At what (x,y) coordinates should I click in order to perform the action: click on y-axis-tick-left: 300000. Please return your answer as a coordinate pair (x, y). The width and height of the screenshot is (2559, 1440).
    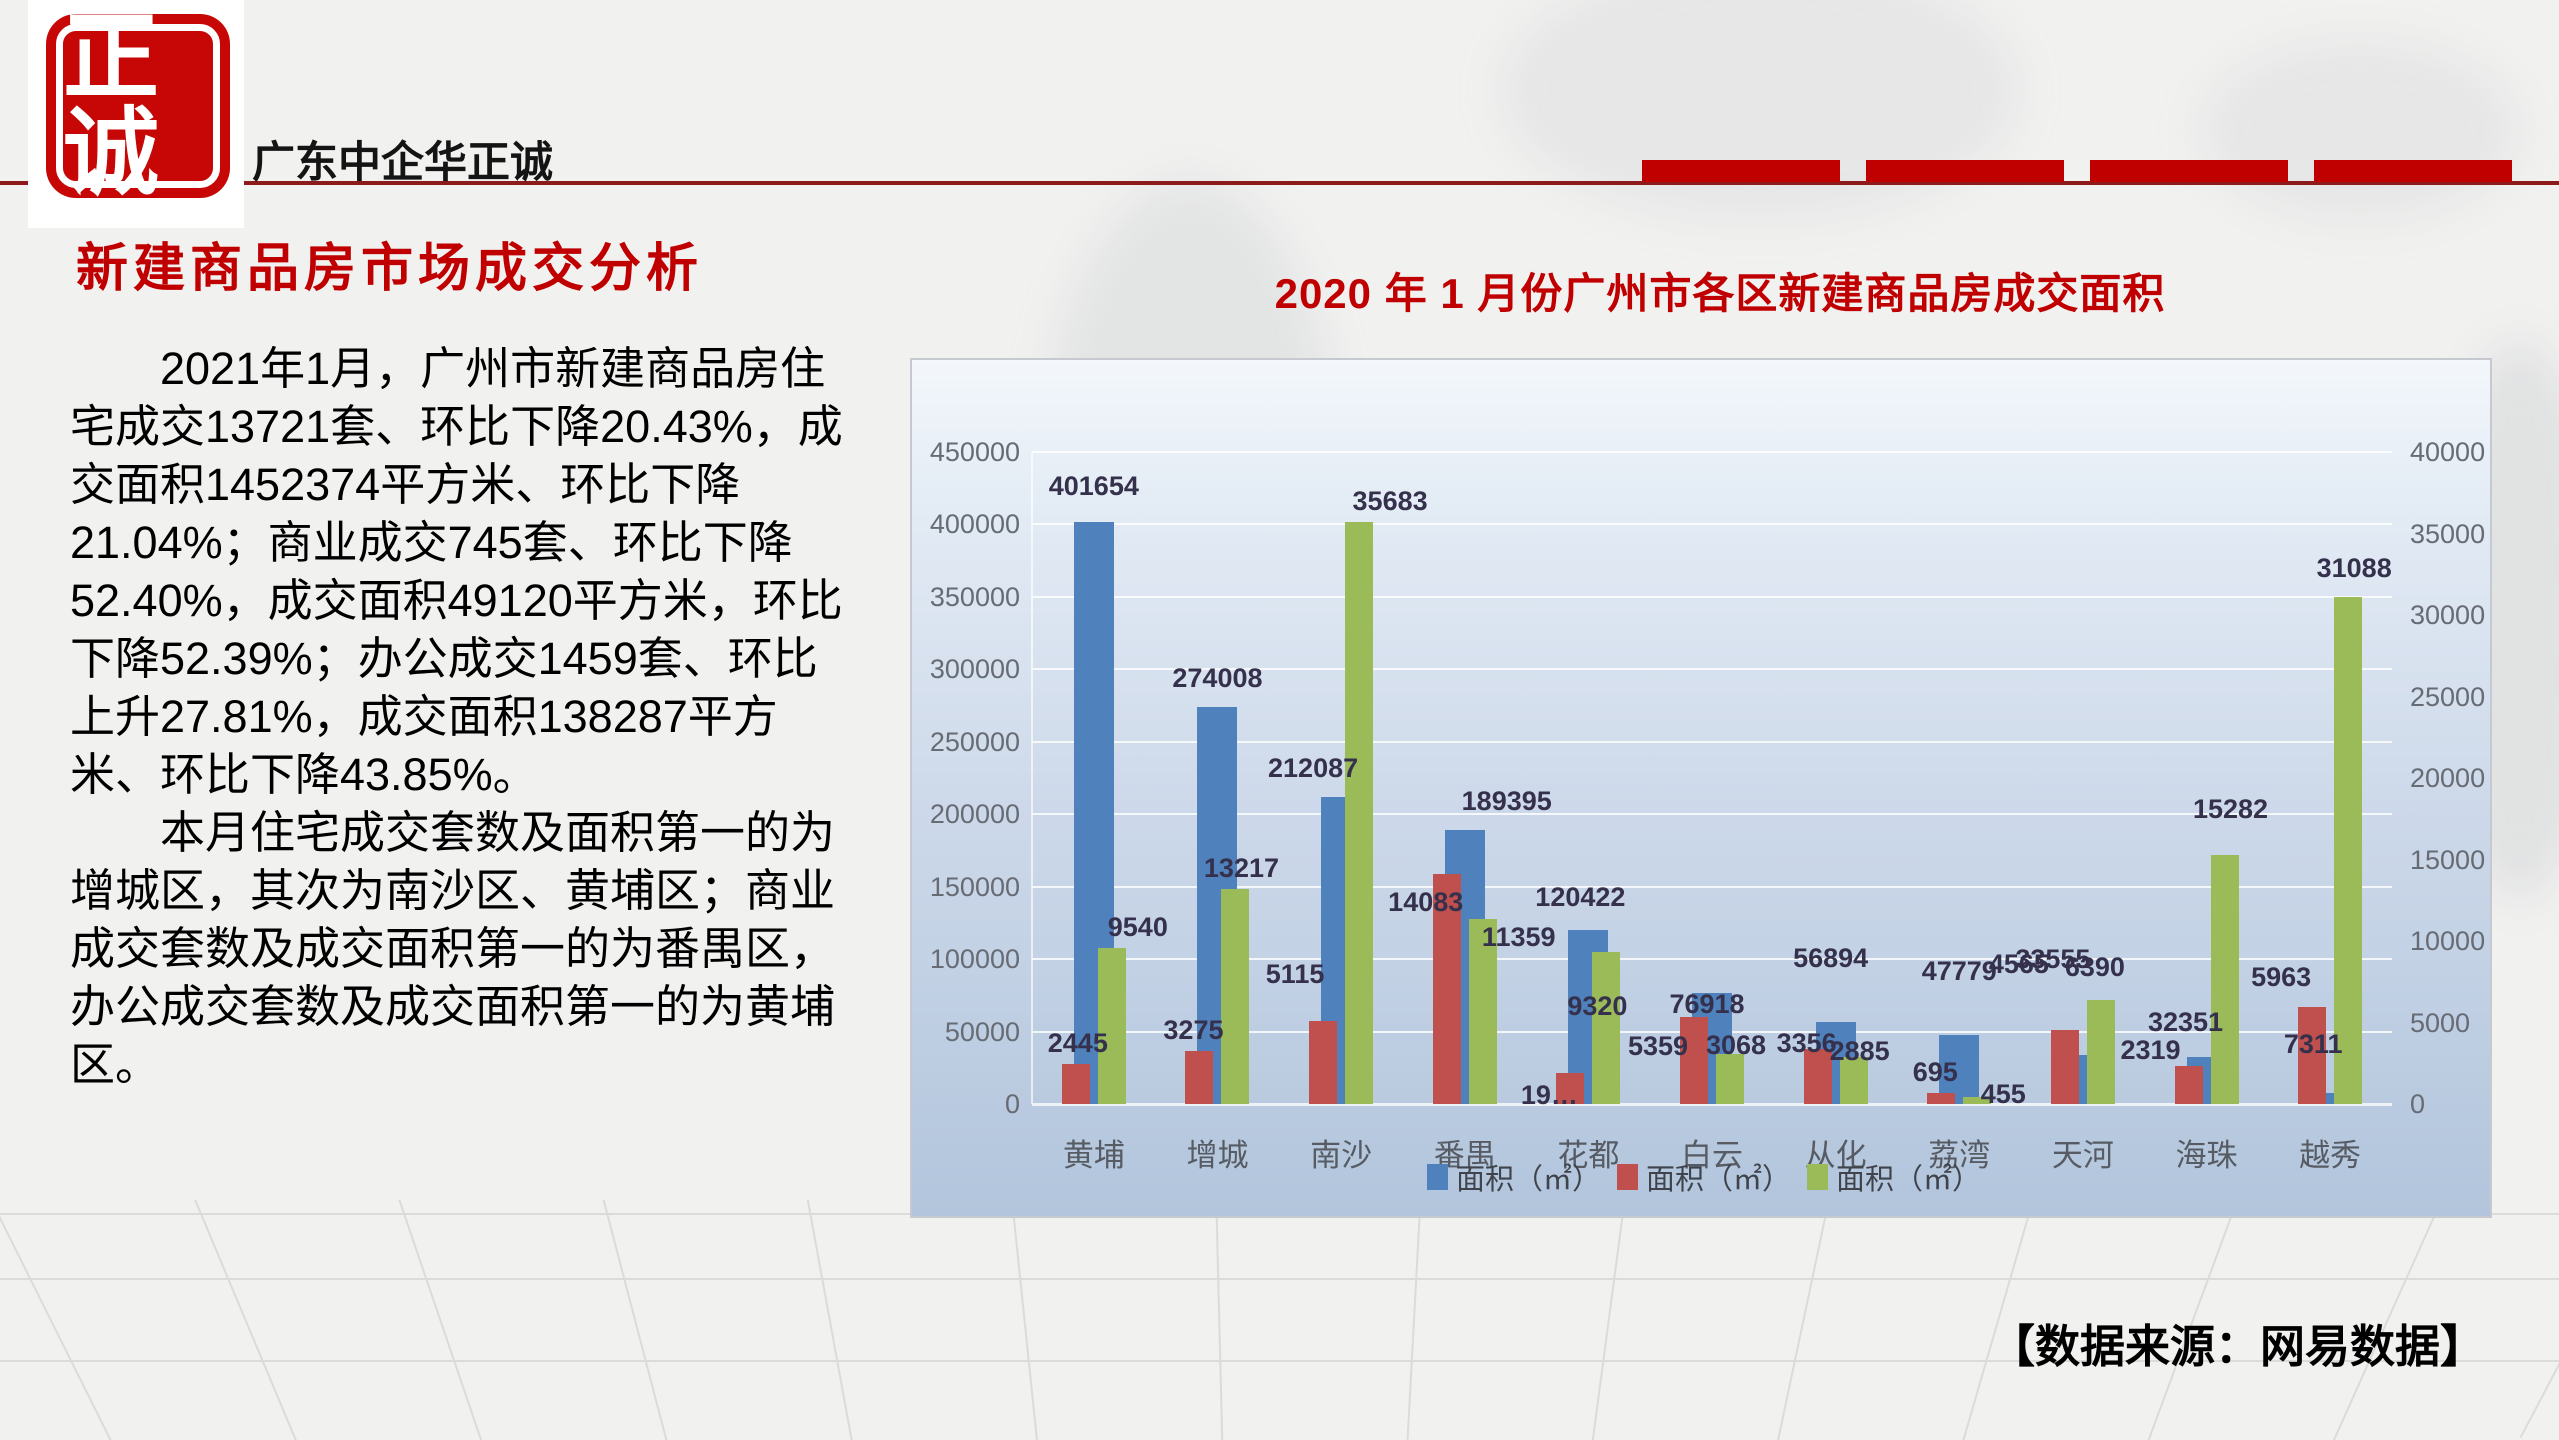
    Looking at the image, I should click on (974, 669).